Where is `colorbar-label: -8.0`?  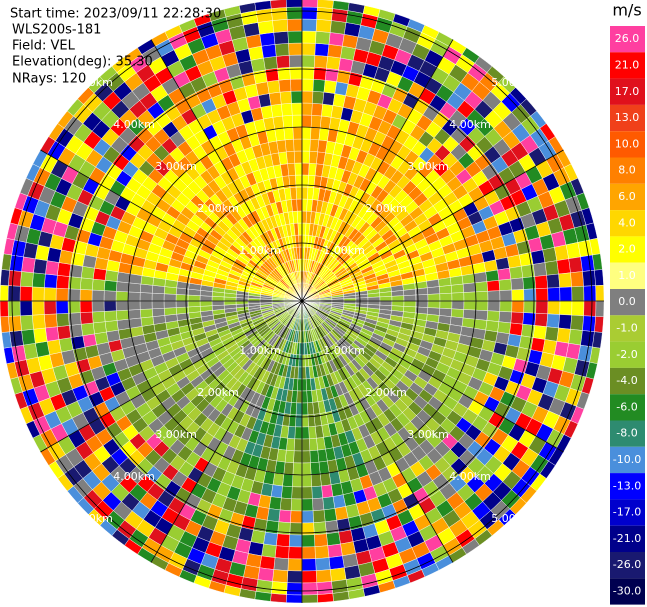
colorbar-label: -8.0 is located at coordinates (626, 433).